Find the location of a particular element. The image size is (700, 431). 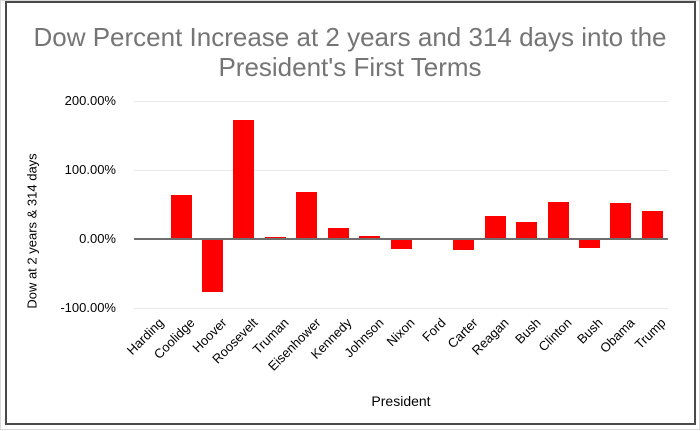

bar-hoover is located at coordinates (213, 266).